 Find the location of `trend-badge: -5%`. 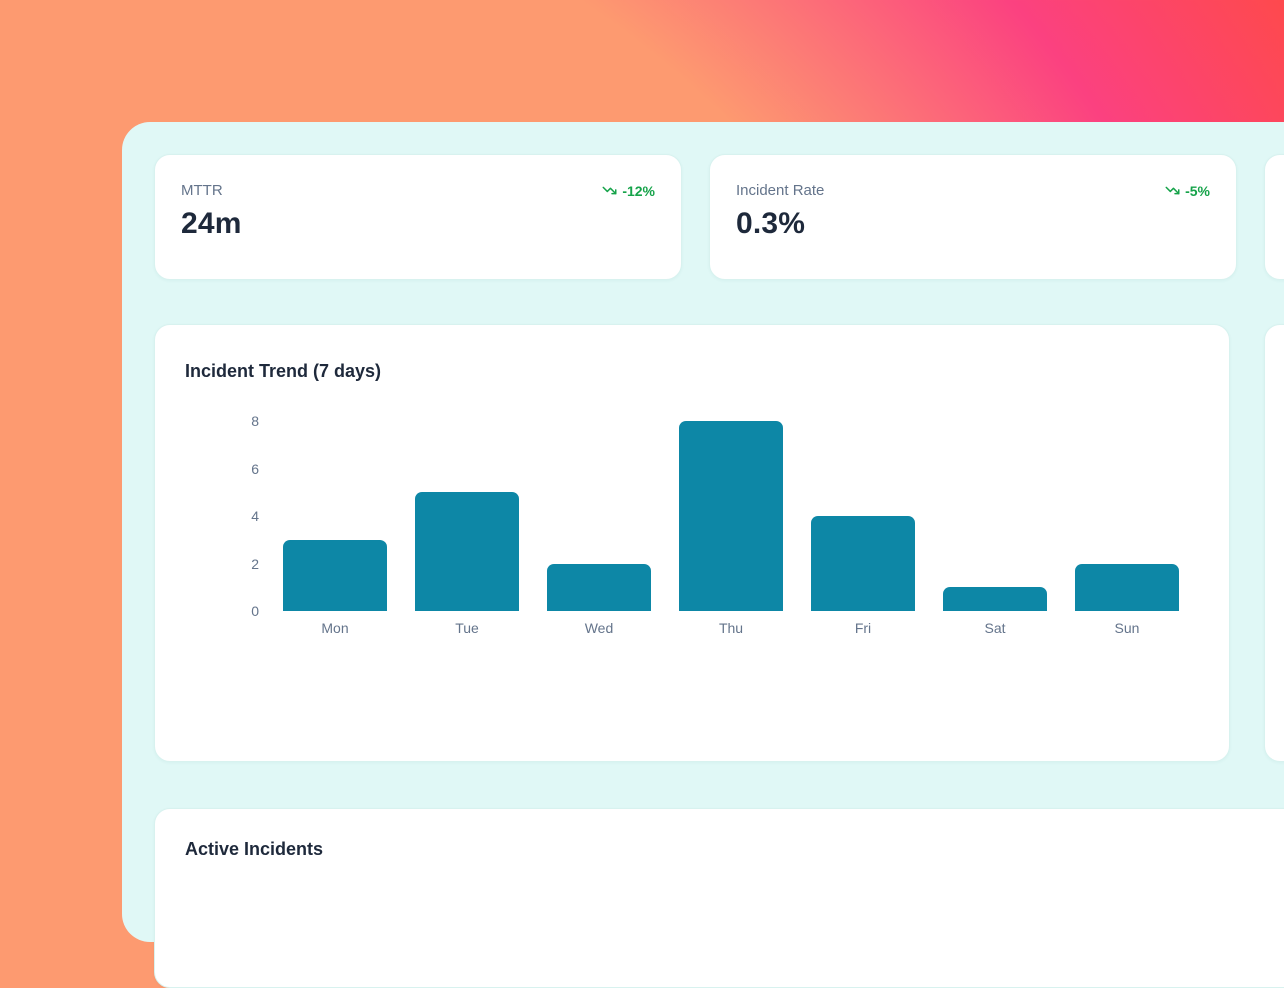

trend-badge: -5% is located at coordinates (1187, 191).